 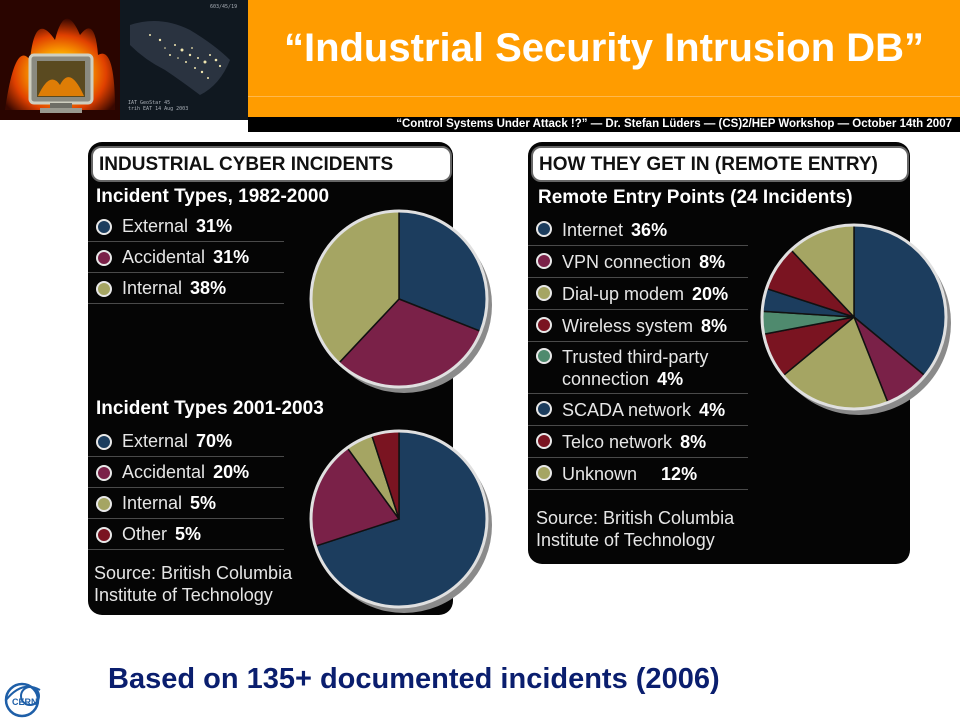 What do you see at coordinates (627, 262) in the screenshot?
I see `legend-label: VPN connection` at bounding box center [627, 262].